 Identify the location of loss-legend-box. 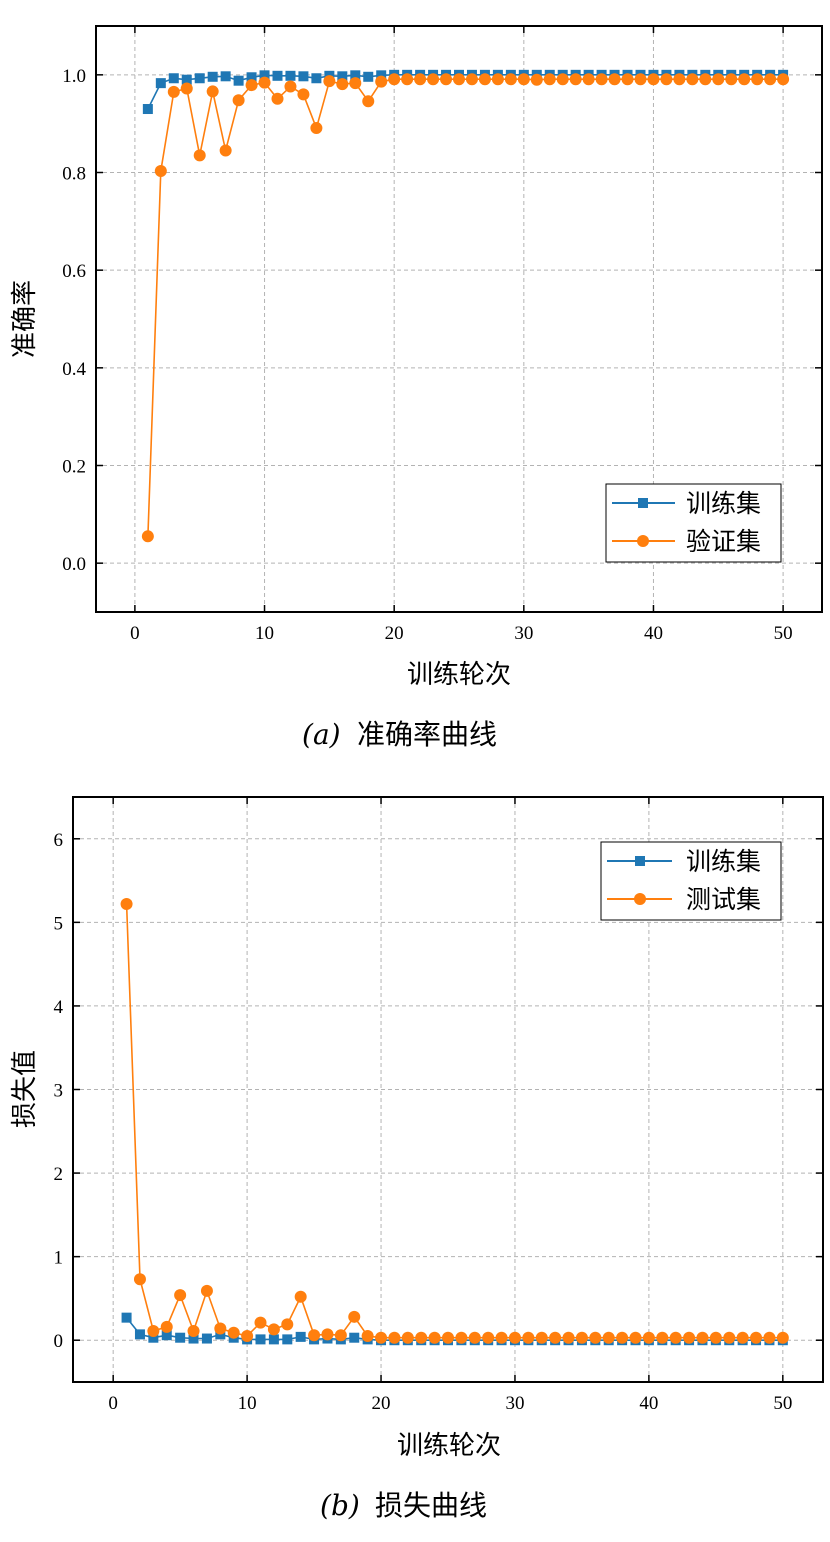
(691, 881).